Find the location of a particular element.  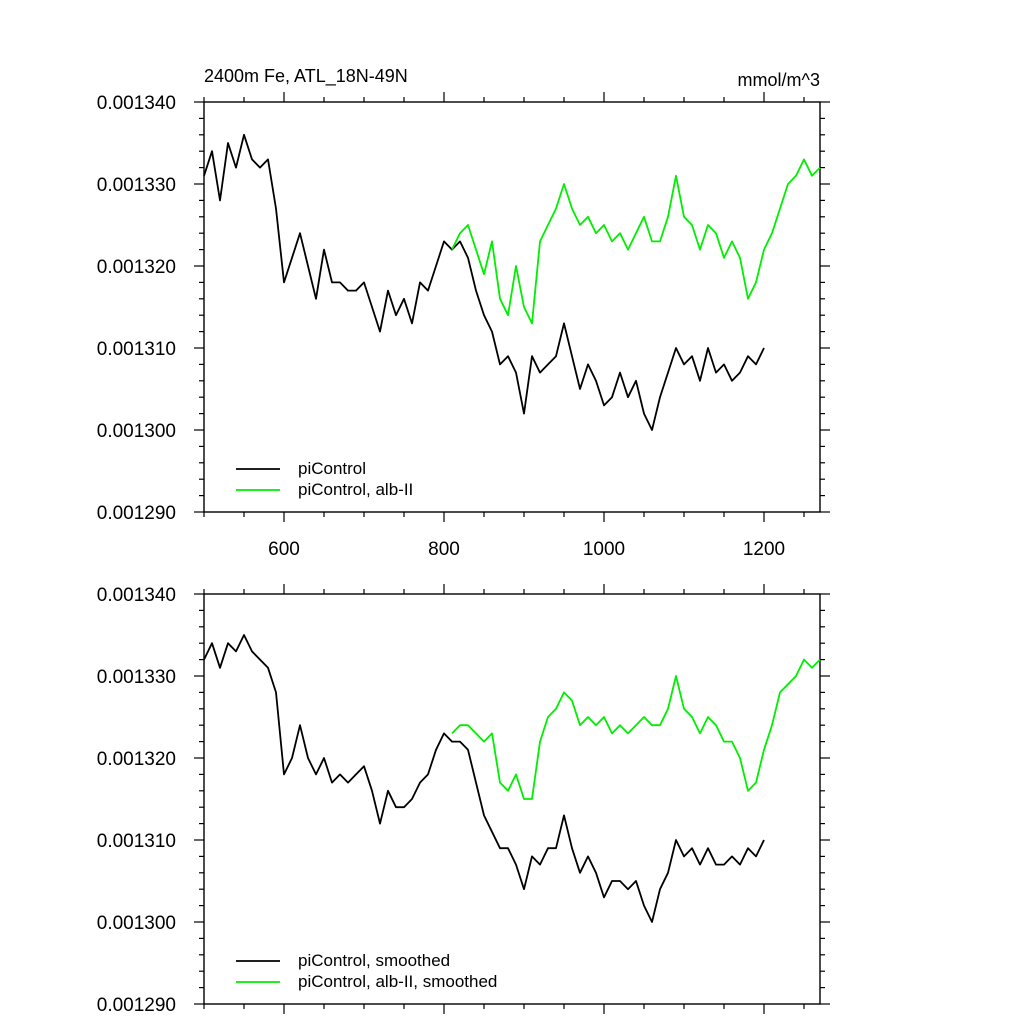

chart-title: 2400m Fe, ATL_18N-49N is located at coordinates (306, 76).